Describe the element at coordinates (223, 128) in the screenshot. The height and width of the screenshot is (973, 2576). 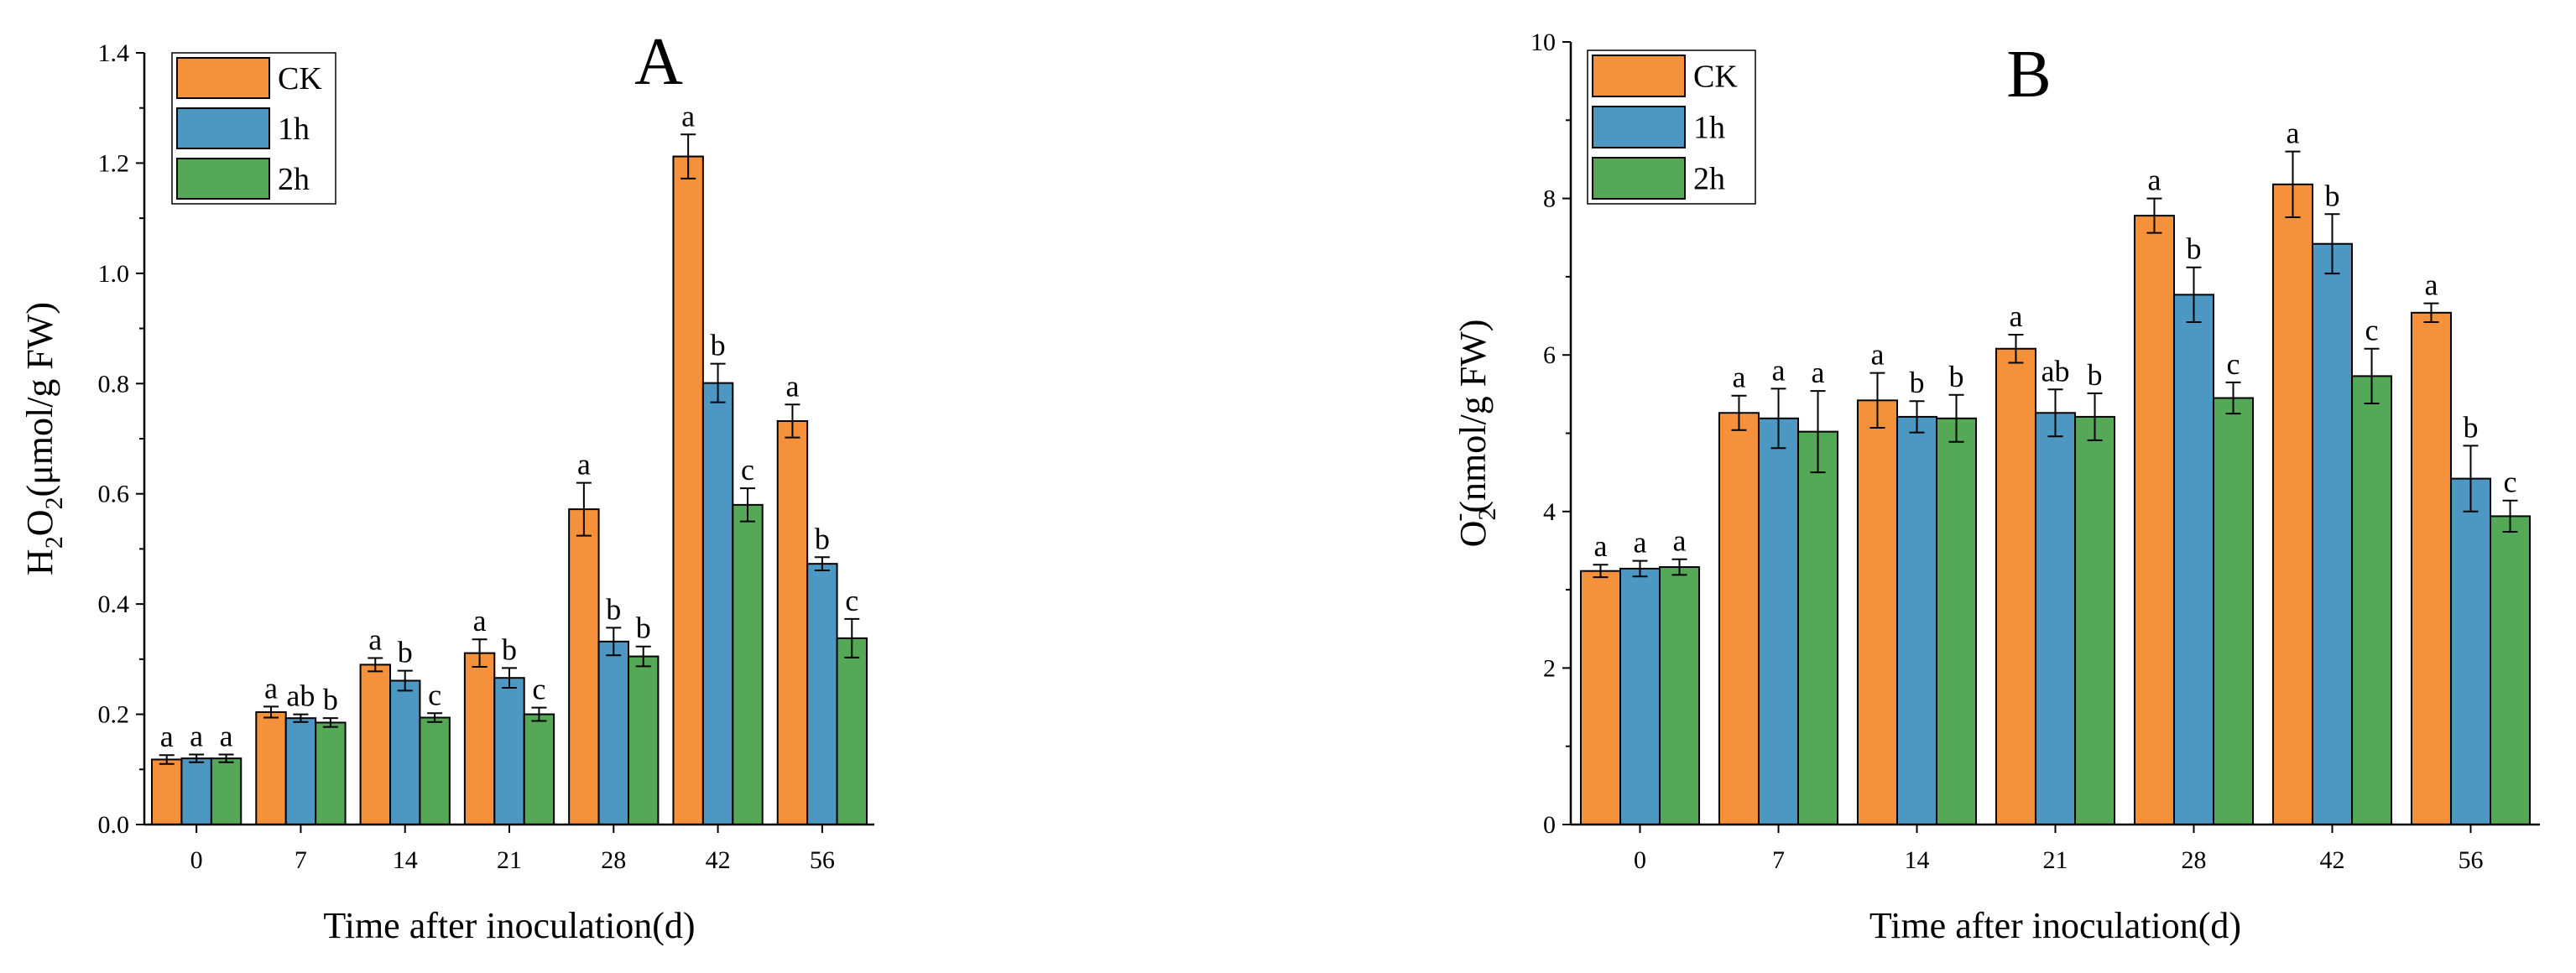
I see `legend-swatch-1h` at that location.